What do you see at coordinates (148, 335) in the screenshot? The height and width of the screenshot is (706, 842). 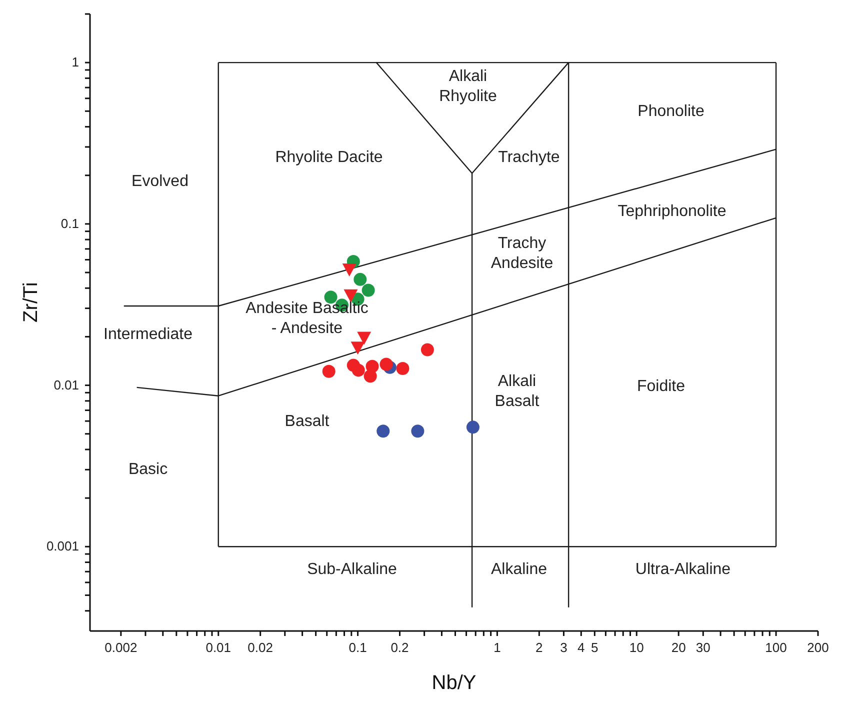 I see `annotation: Intermediate` at bounding box center [148, 335].